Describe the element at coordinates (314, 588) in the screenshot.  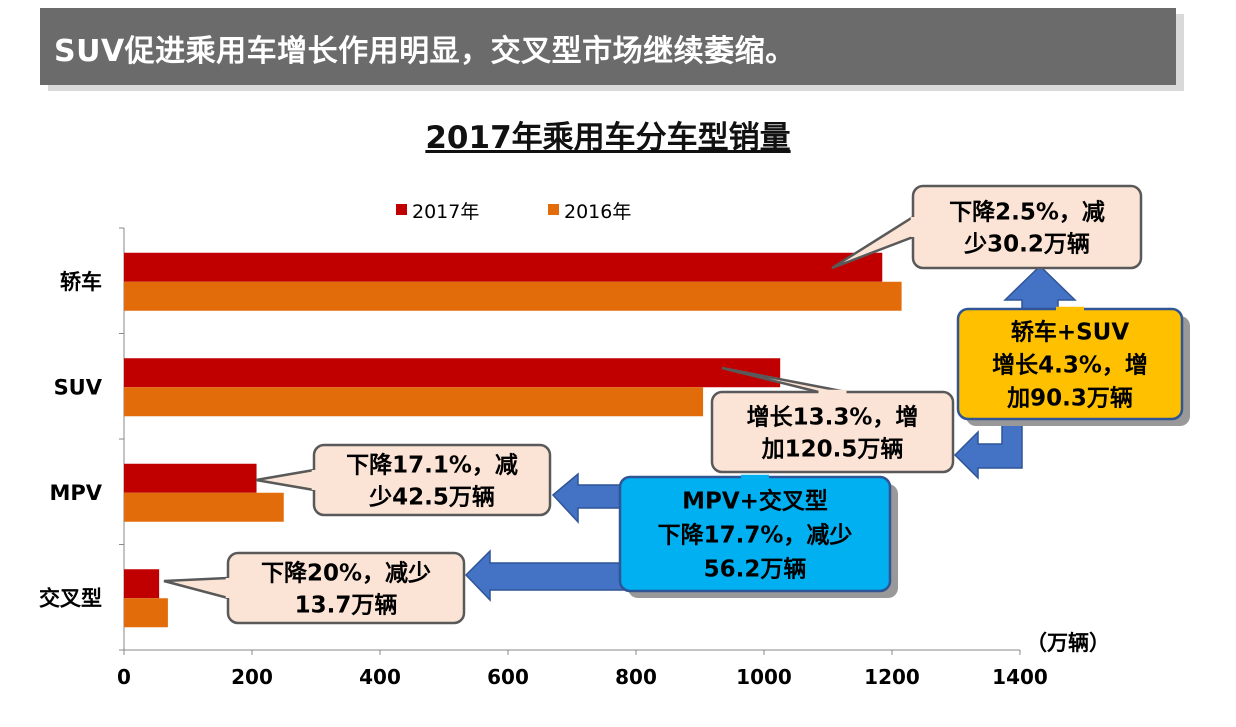
I see `callout-crossover: 下降20%，减少 13.7万辆` at that location.